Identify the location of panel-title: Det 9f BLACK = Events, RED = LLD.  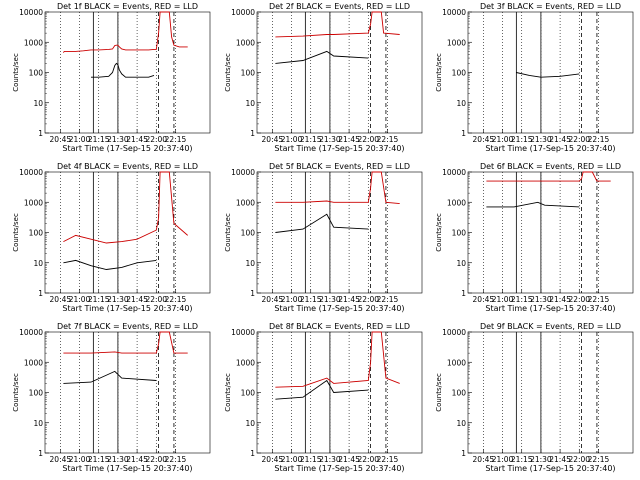
(550, 326).